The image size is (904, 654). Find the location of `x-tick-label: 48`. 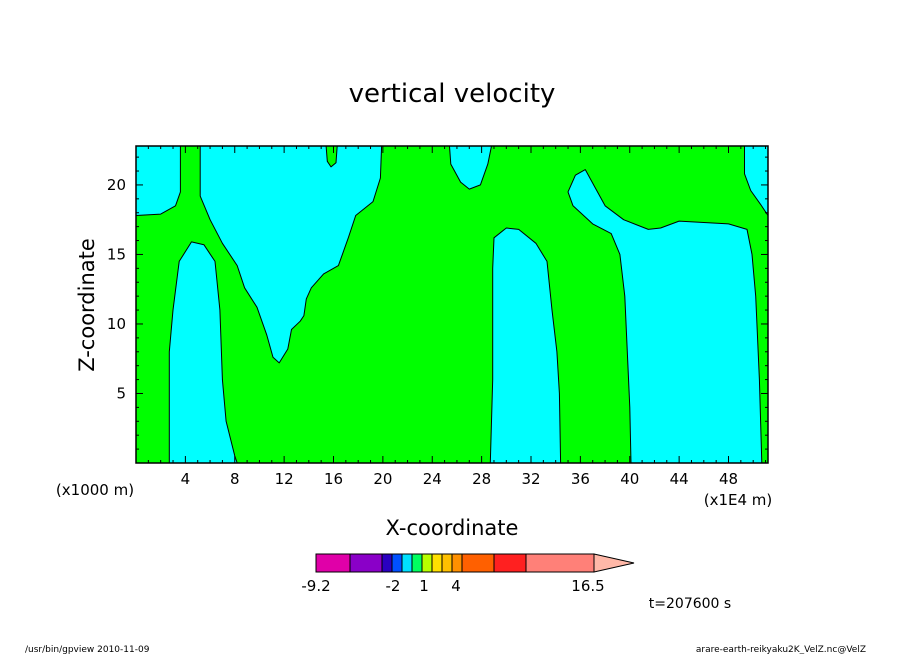

x-tick-label: 48 is located at coordinates (728, 479).